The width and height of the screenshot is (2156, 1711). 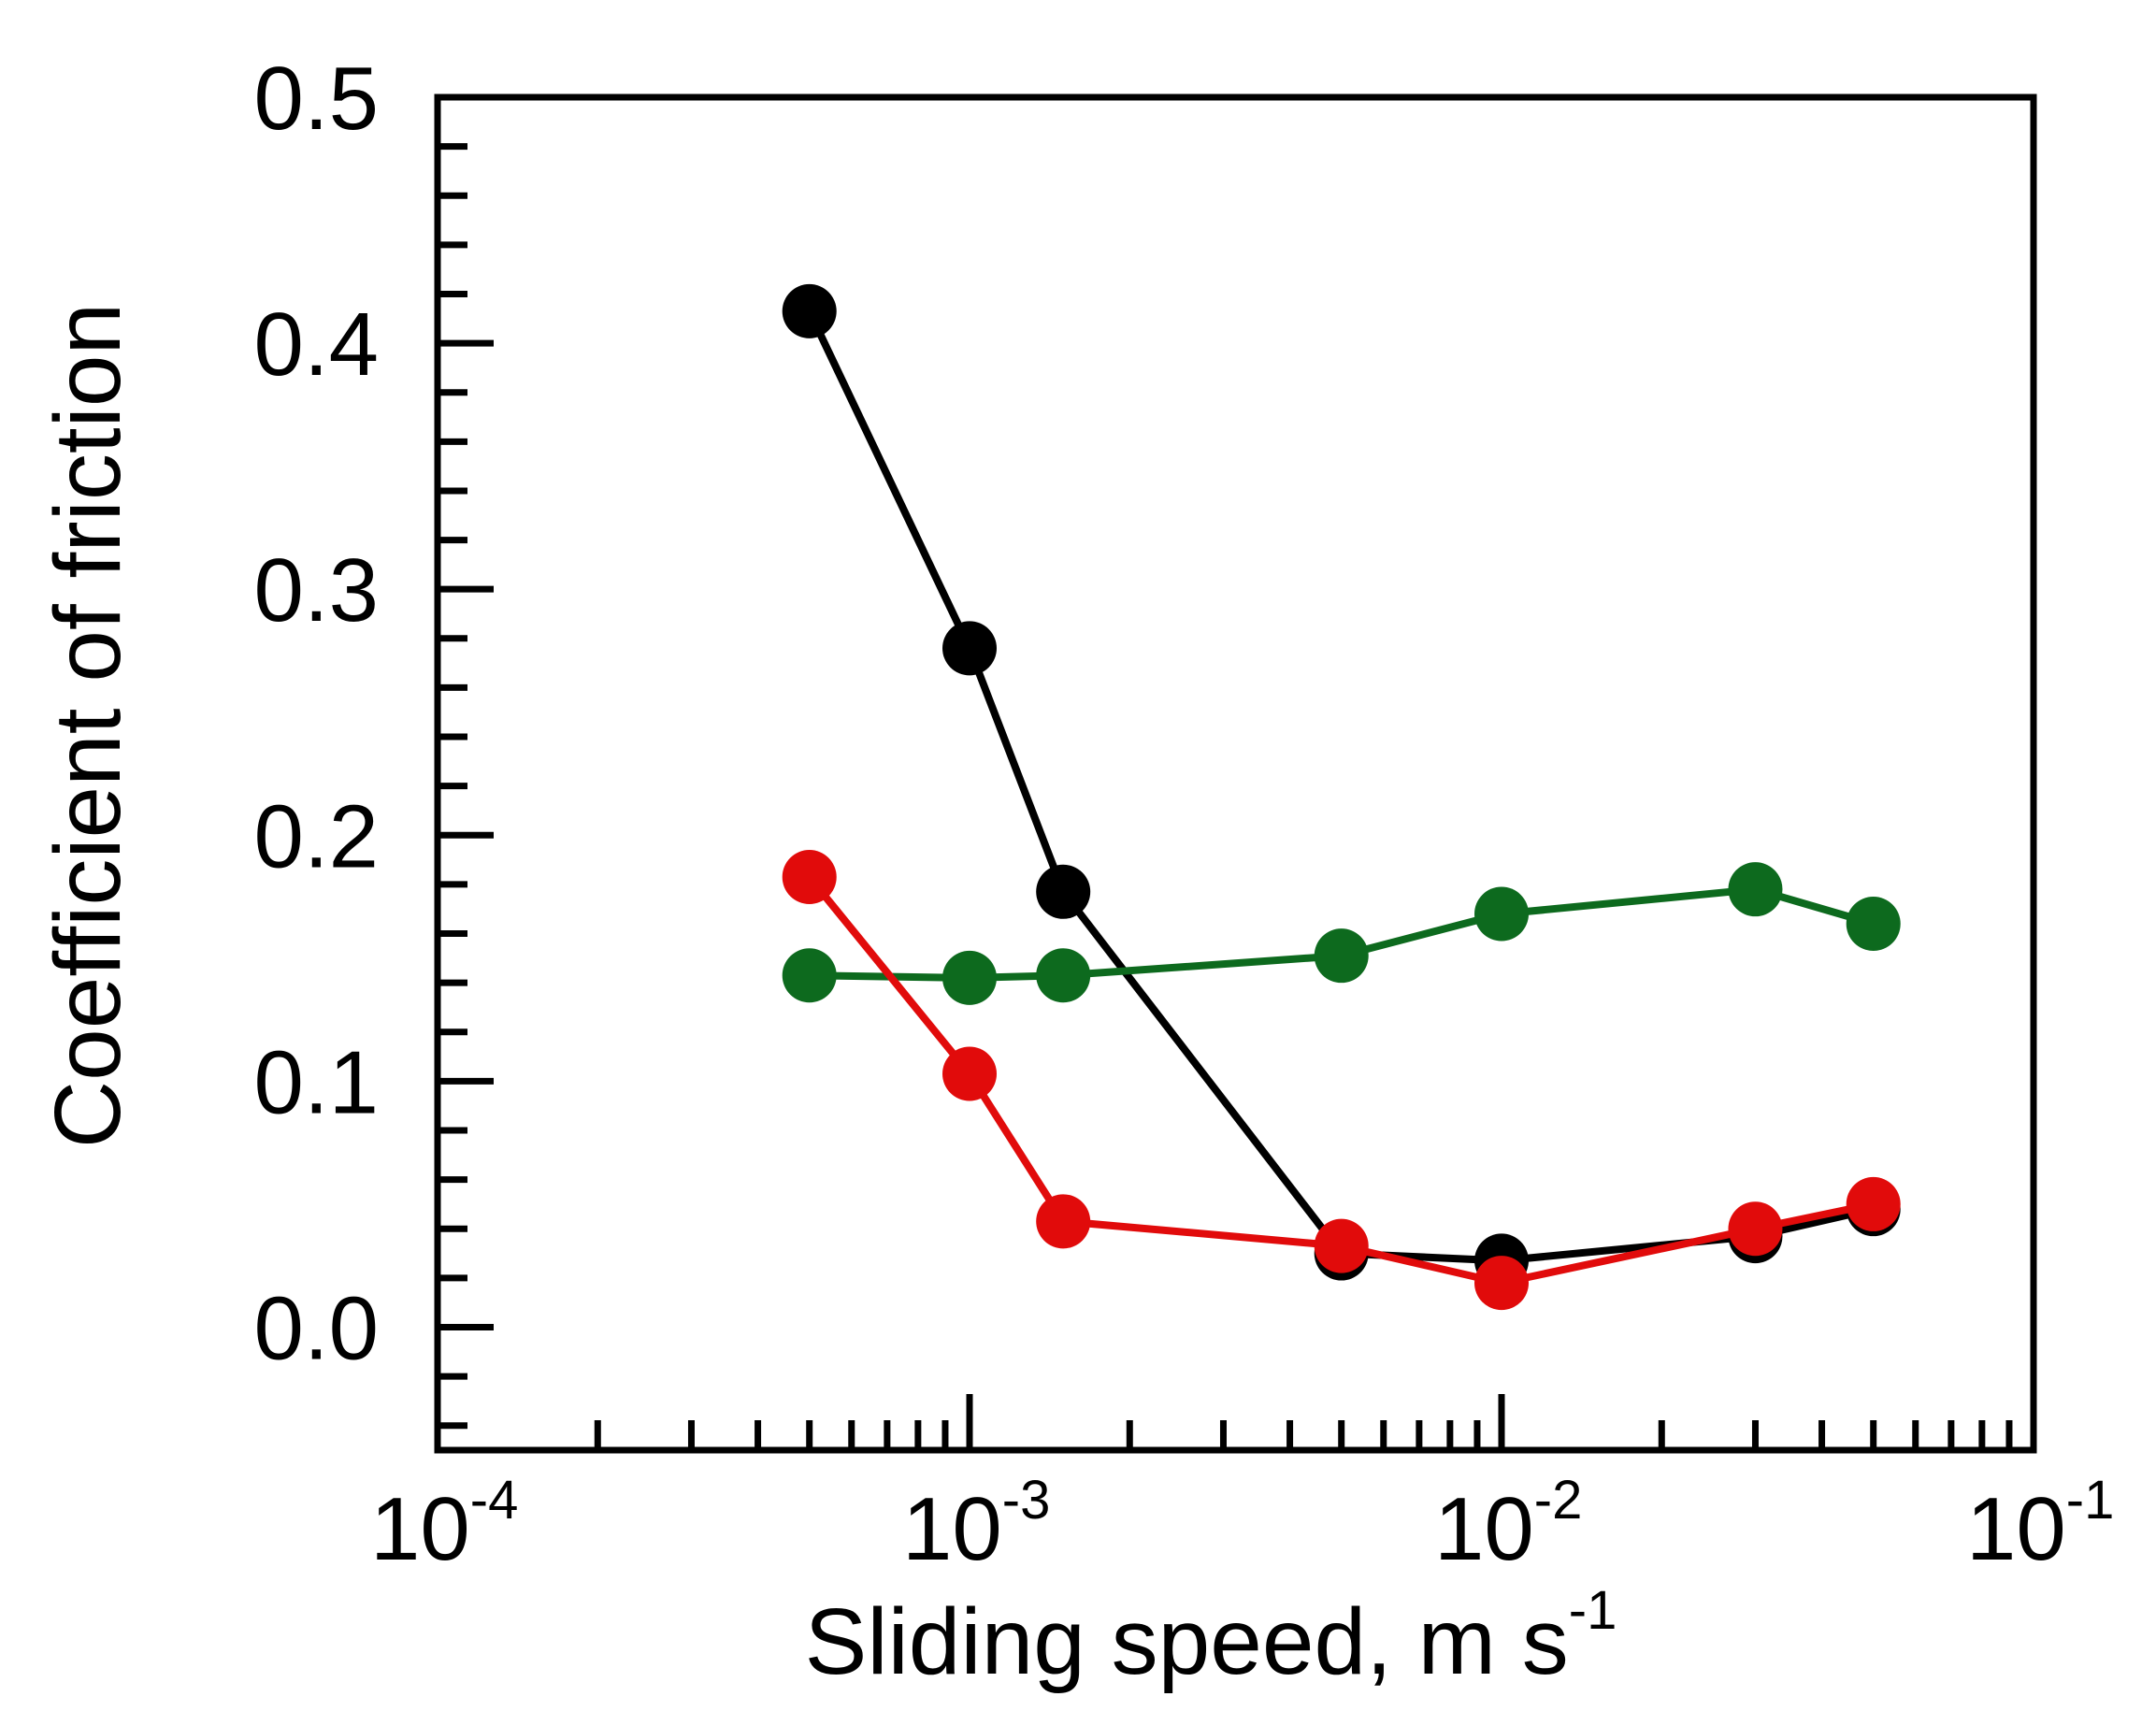 I want to click on x-tick-label: 10⁻², so click(x=1508, y=1524).